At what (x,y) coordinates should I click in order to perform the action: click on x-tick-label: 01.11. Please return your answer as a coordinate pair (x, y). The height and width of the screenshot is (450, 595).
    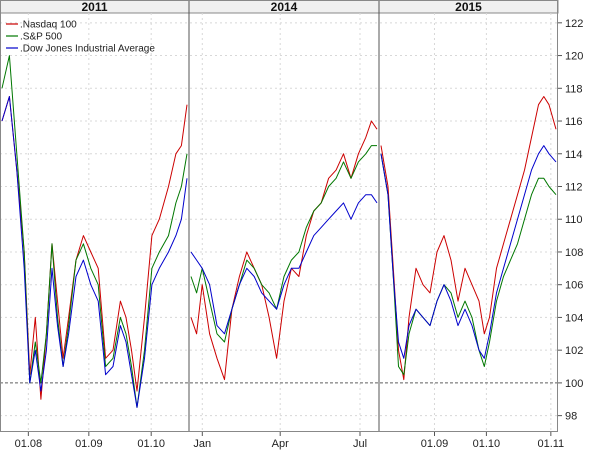
    Looking at the image, I should click on (550, 444).